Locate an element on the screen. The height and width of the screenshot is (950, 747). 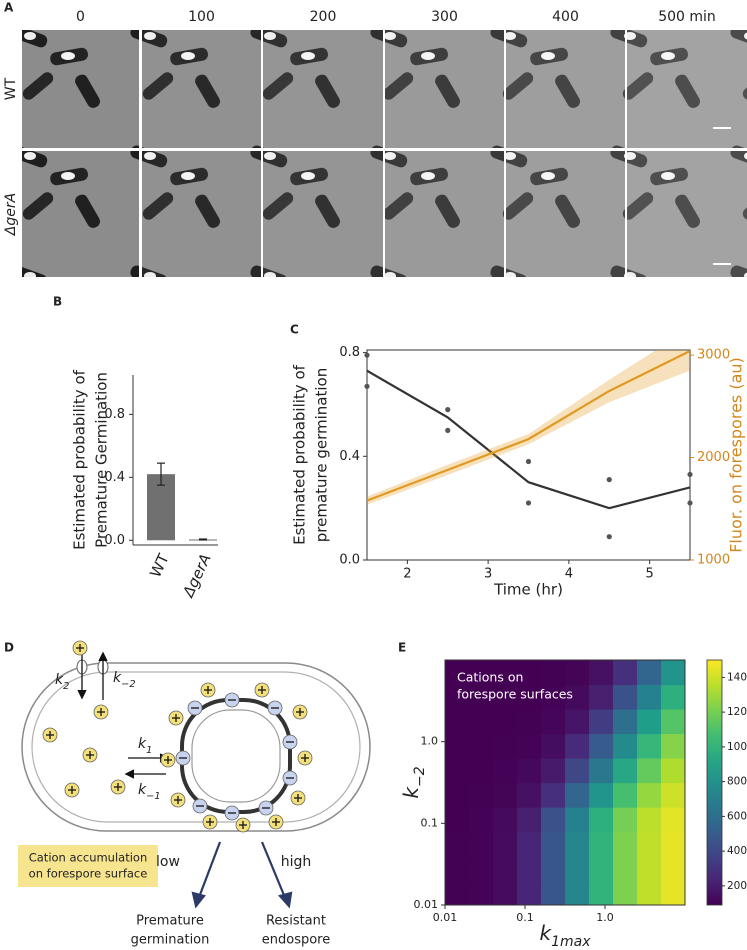
annotation: Cations on is located at coordinates (490, 677).